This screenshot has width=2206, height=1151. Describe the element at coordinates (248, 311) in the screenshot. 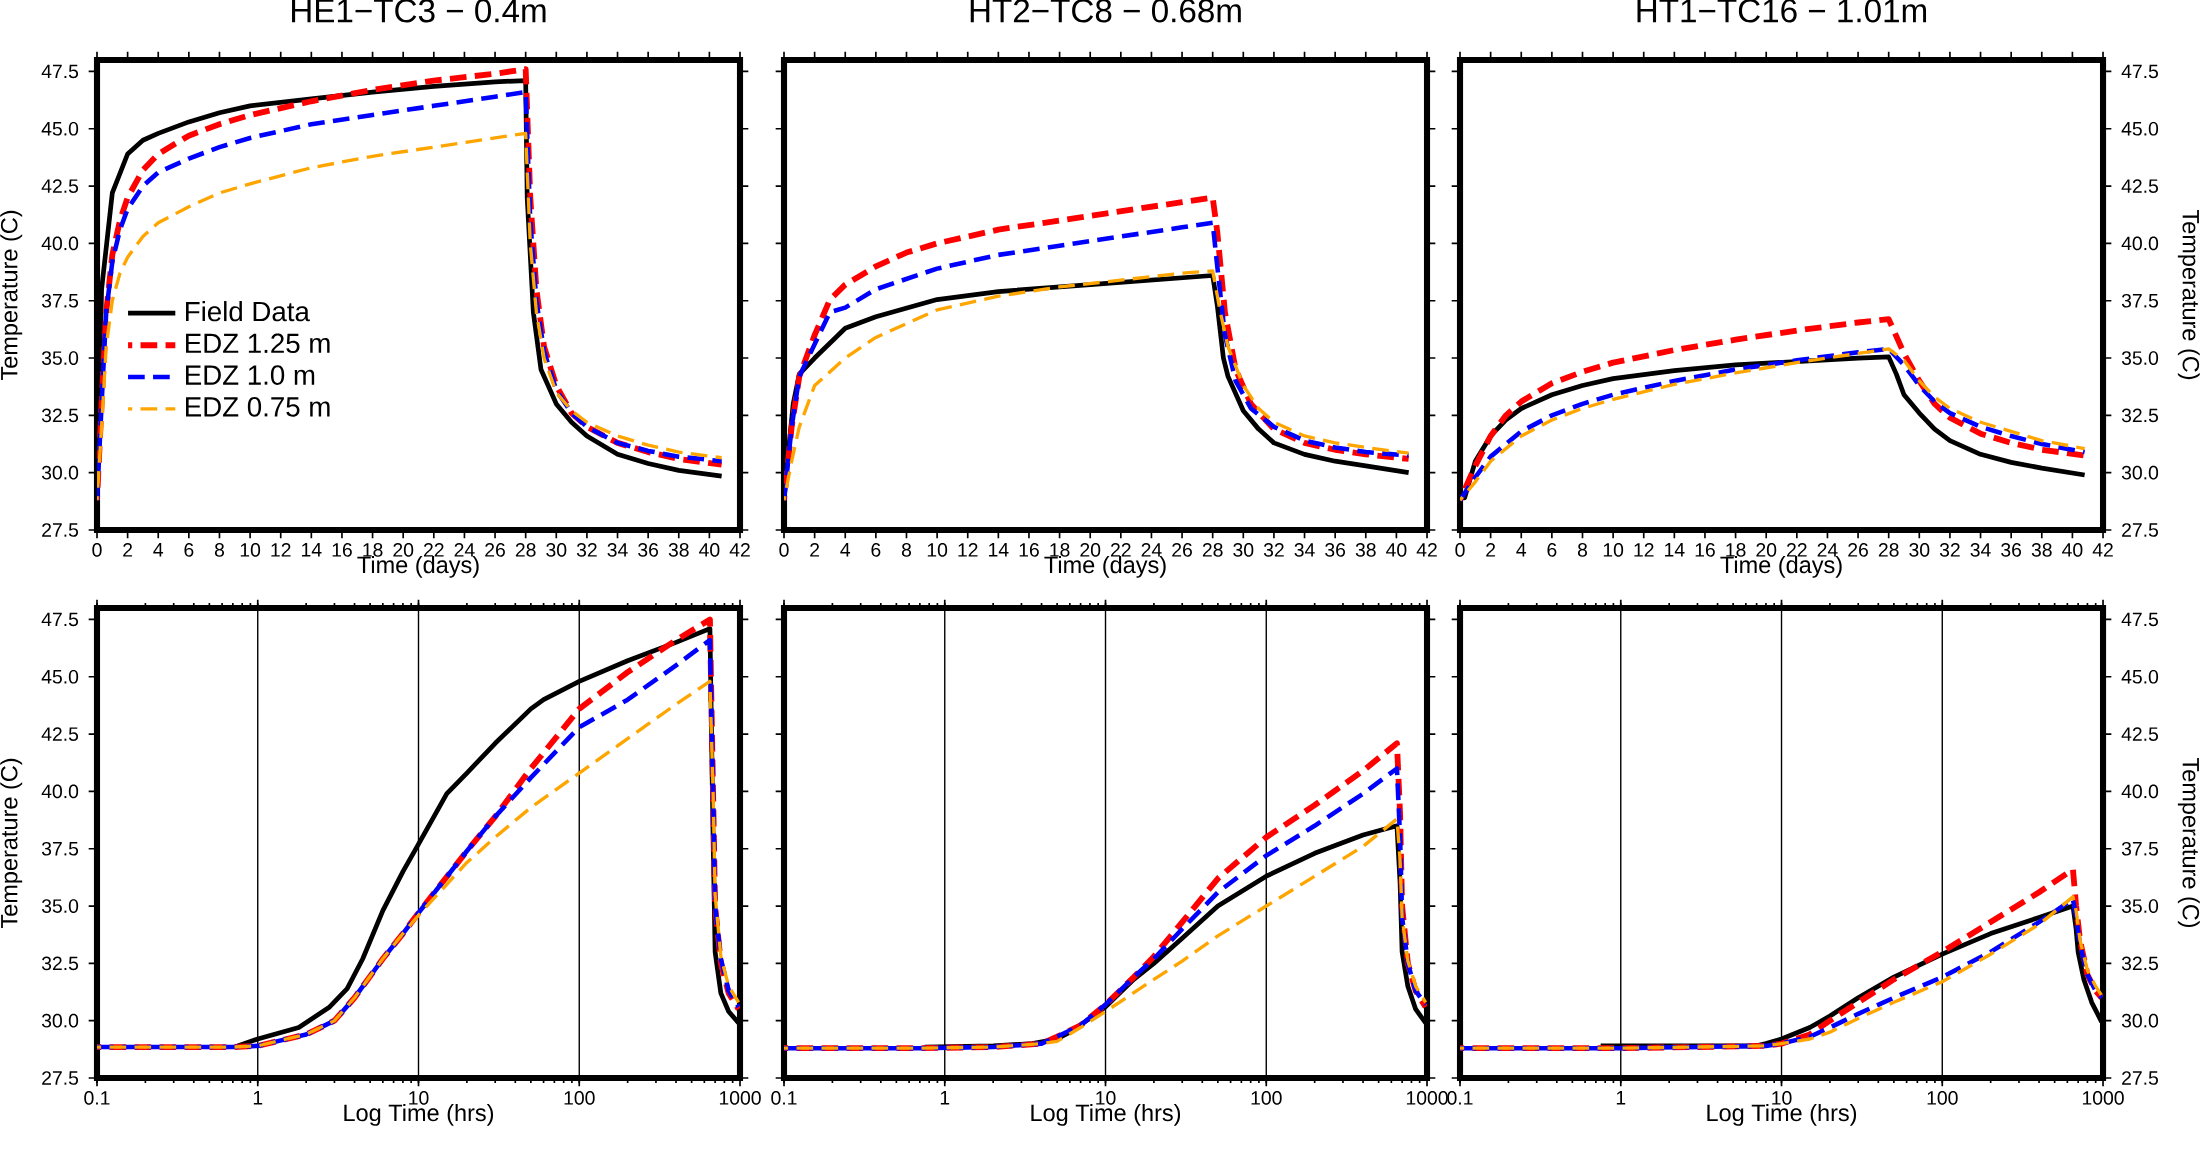

I see `legend-label: Field Data` at that location.